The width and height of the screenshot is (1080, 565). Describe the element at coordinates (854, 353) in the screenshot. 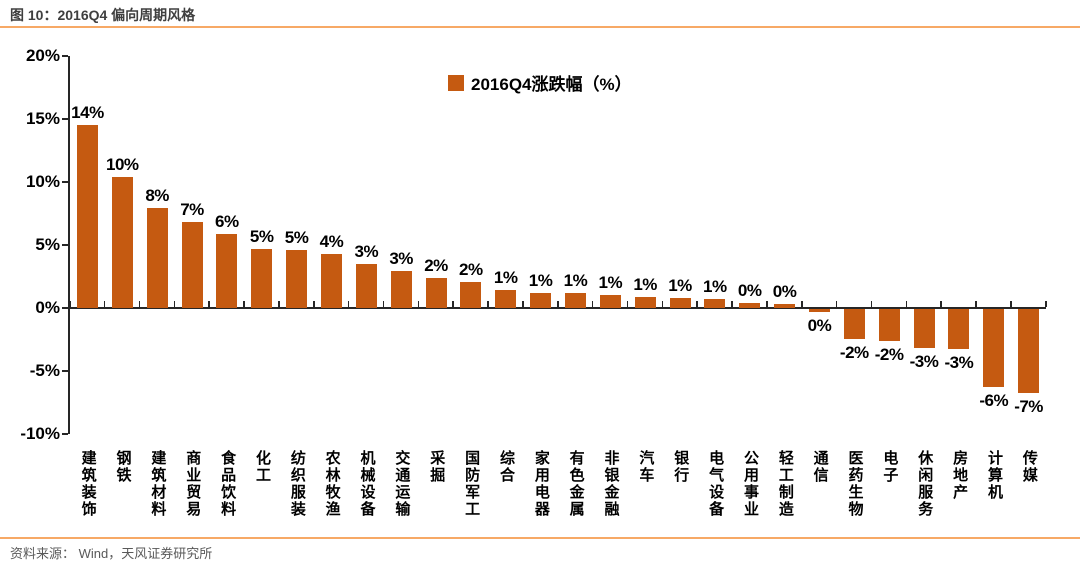

I see `bar-value-label: -2%` at that location.